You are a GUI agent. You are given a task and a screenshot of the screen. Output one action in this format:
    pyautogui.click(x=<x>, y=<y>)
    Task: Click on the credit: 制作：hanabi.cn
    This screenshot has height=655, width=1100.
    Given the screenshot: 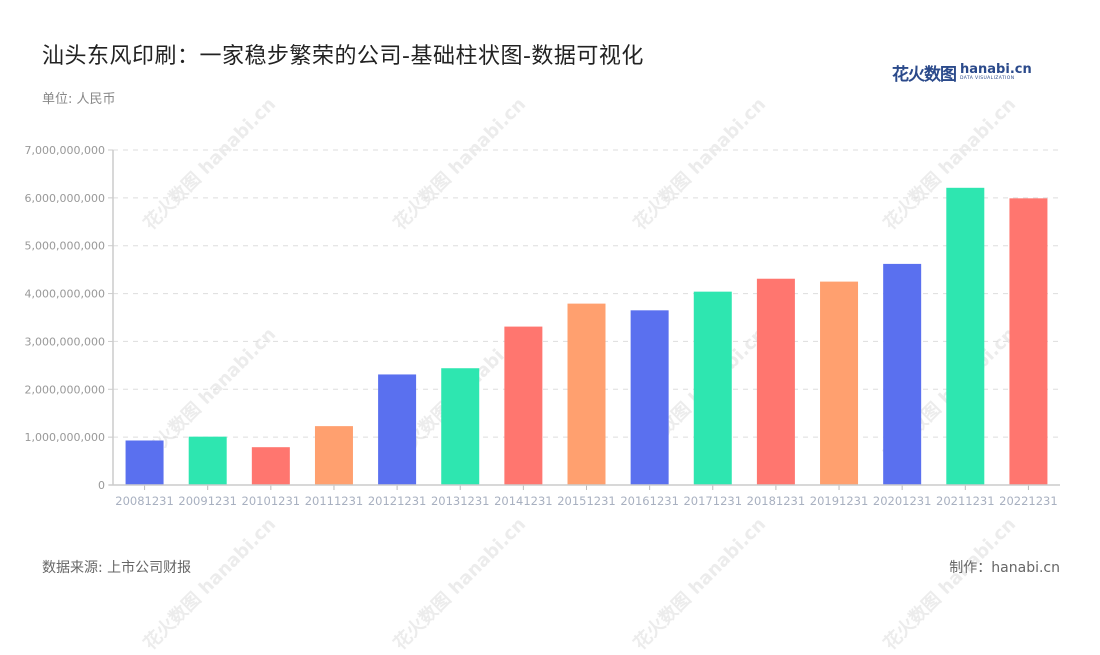 What is the action you would take?
    pyautogui.click(x=1004, y=568)
    